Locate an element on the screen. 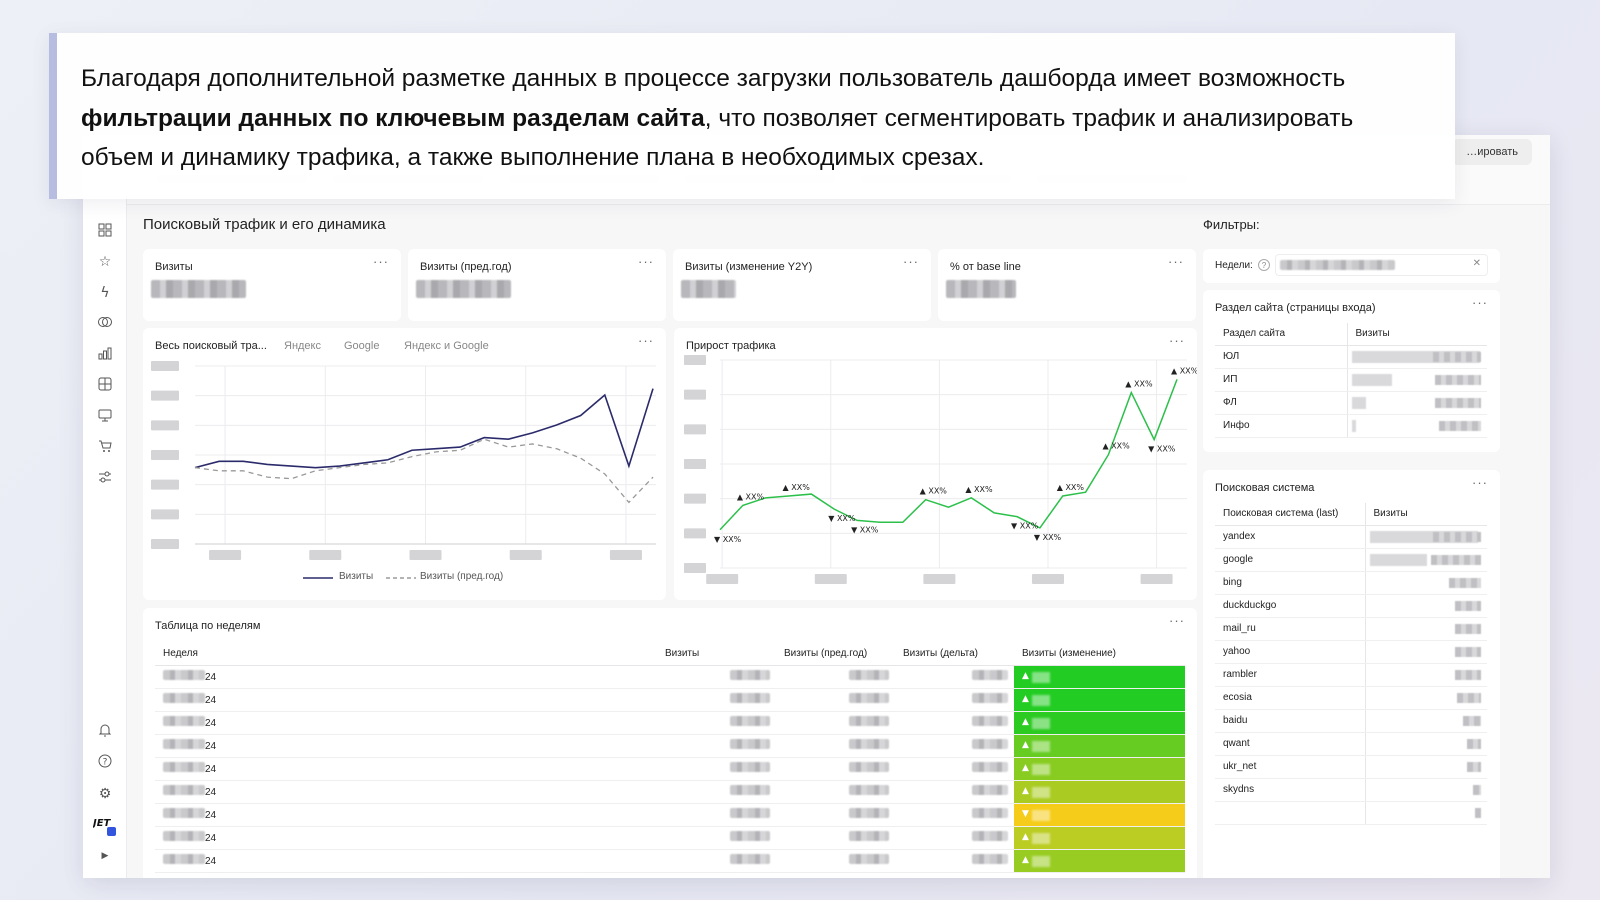 The height and width of the screenshot is (900, 1600). column-header: Визиты (дельта) is located at coordinates (954, 654).